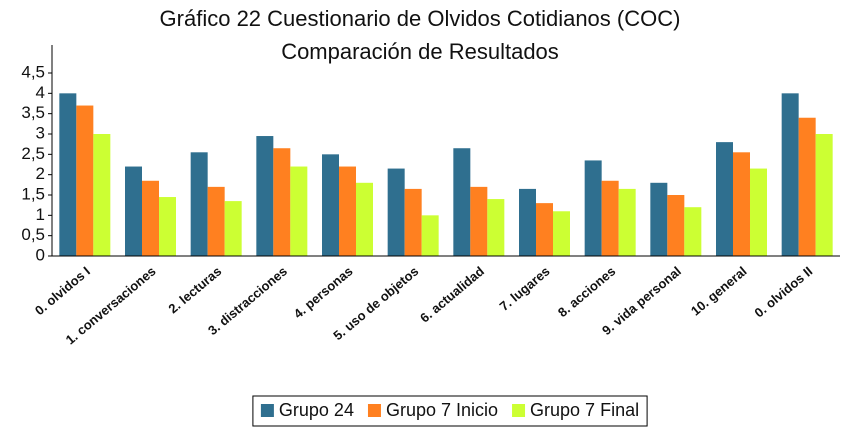  I want to click on x-tick-label: 6. actualidad, so click(452, 294).